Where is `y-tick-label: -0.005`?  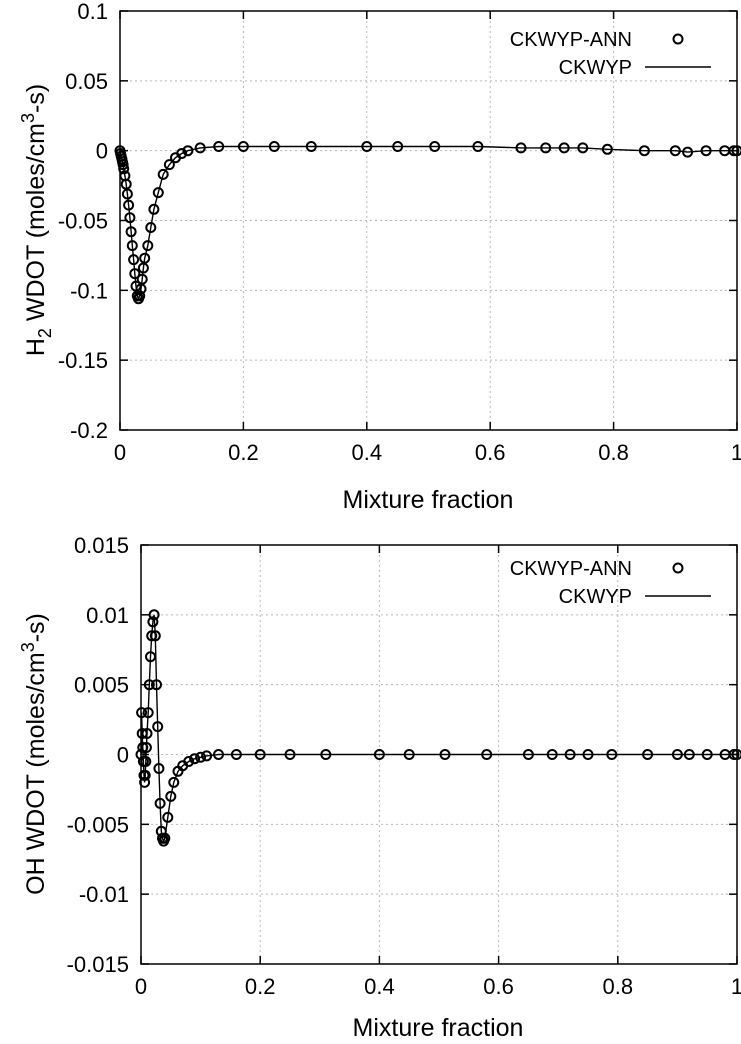
y-tick-label: -0.005 is located at coordinates (98, 824).